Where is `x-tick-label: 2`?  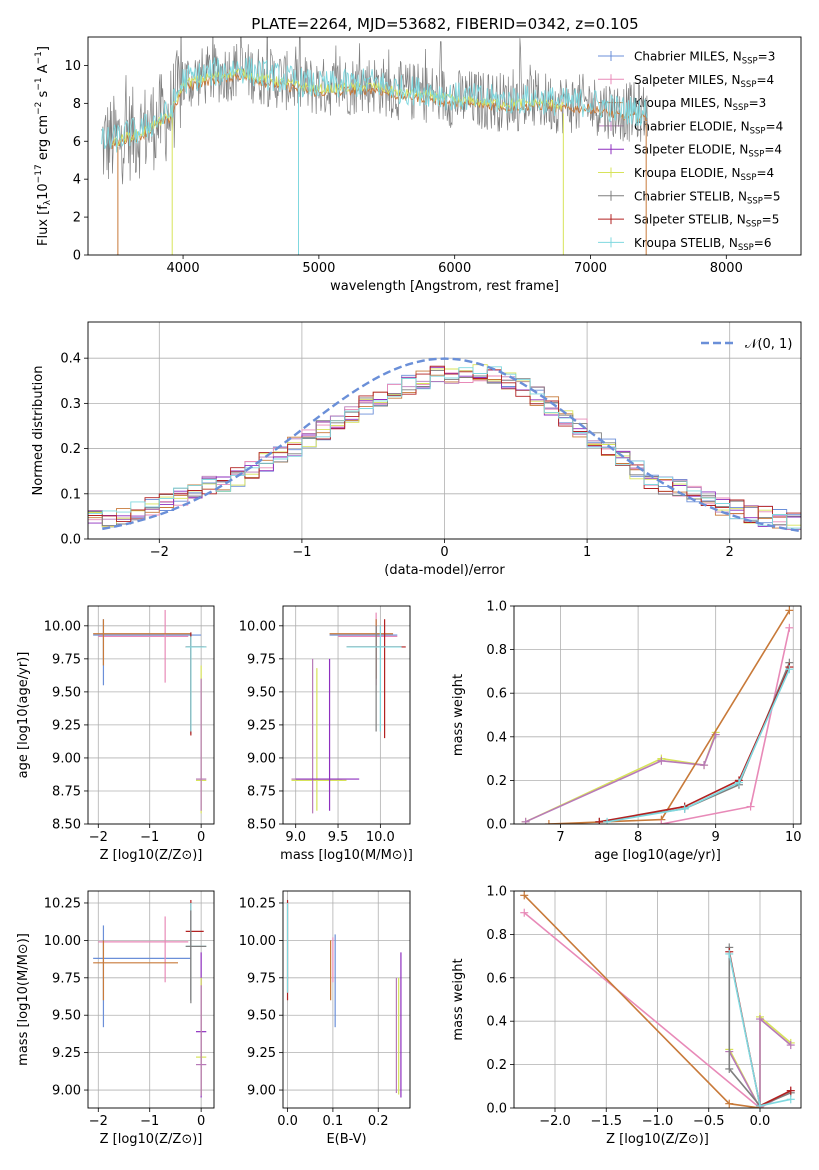
x-tick-label: 2 is located at coordinates (730, 552).